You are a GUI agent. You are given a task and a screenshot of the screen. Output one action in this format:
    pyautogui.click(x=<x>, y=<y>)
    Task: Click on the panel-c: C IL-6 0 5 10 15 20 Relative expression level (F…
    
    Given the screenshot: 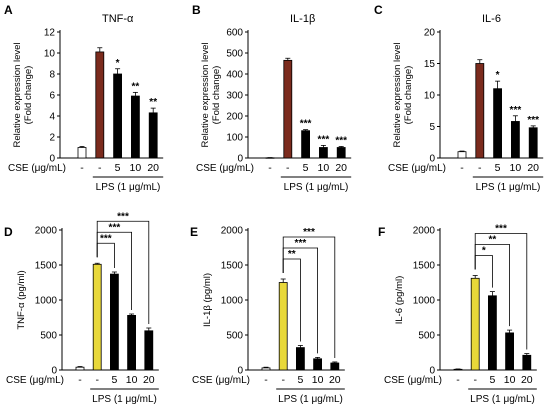 What is the action you would take?
    pyautogui.click(x=459, y=98)
    